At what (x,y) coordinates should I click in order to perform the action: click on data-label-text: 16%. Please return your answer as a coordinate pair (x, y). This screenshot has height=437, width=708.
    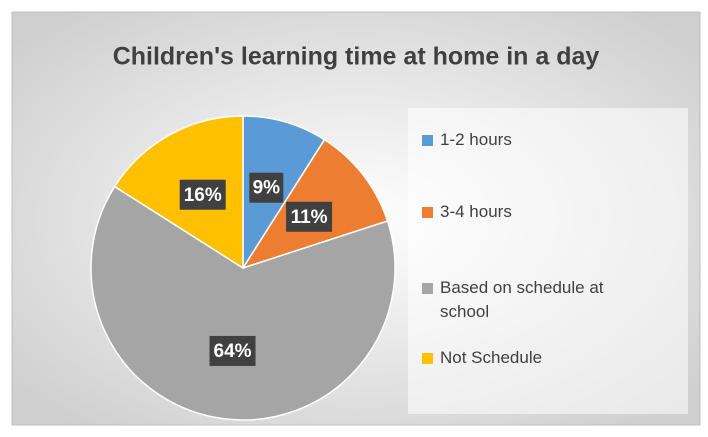
    Looking at the image, I should click on (203, 195).